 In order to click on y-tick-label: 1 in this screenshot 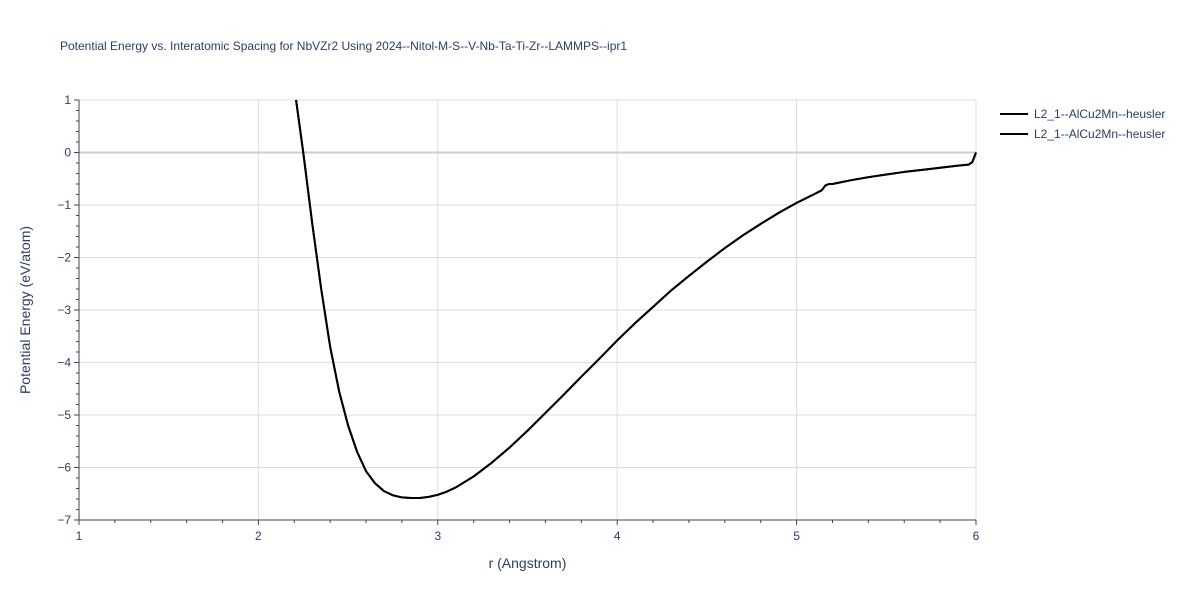, I will do `click(67, 100)`.